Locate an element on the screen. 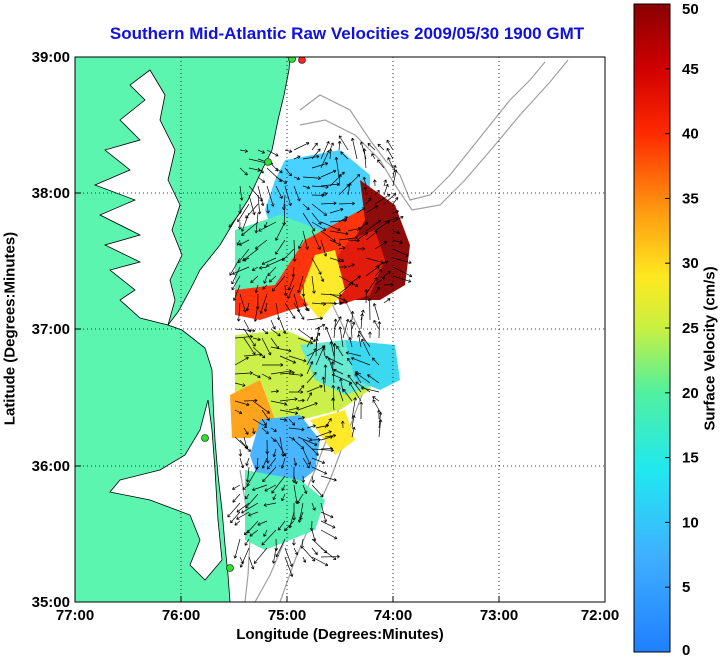 The width and height of the screenshot is (724, 659). y-tick-label: 39:00 is located at coordinates (51, 57).